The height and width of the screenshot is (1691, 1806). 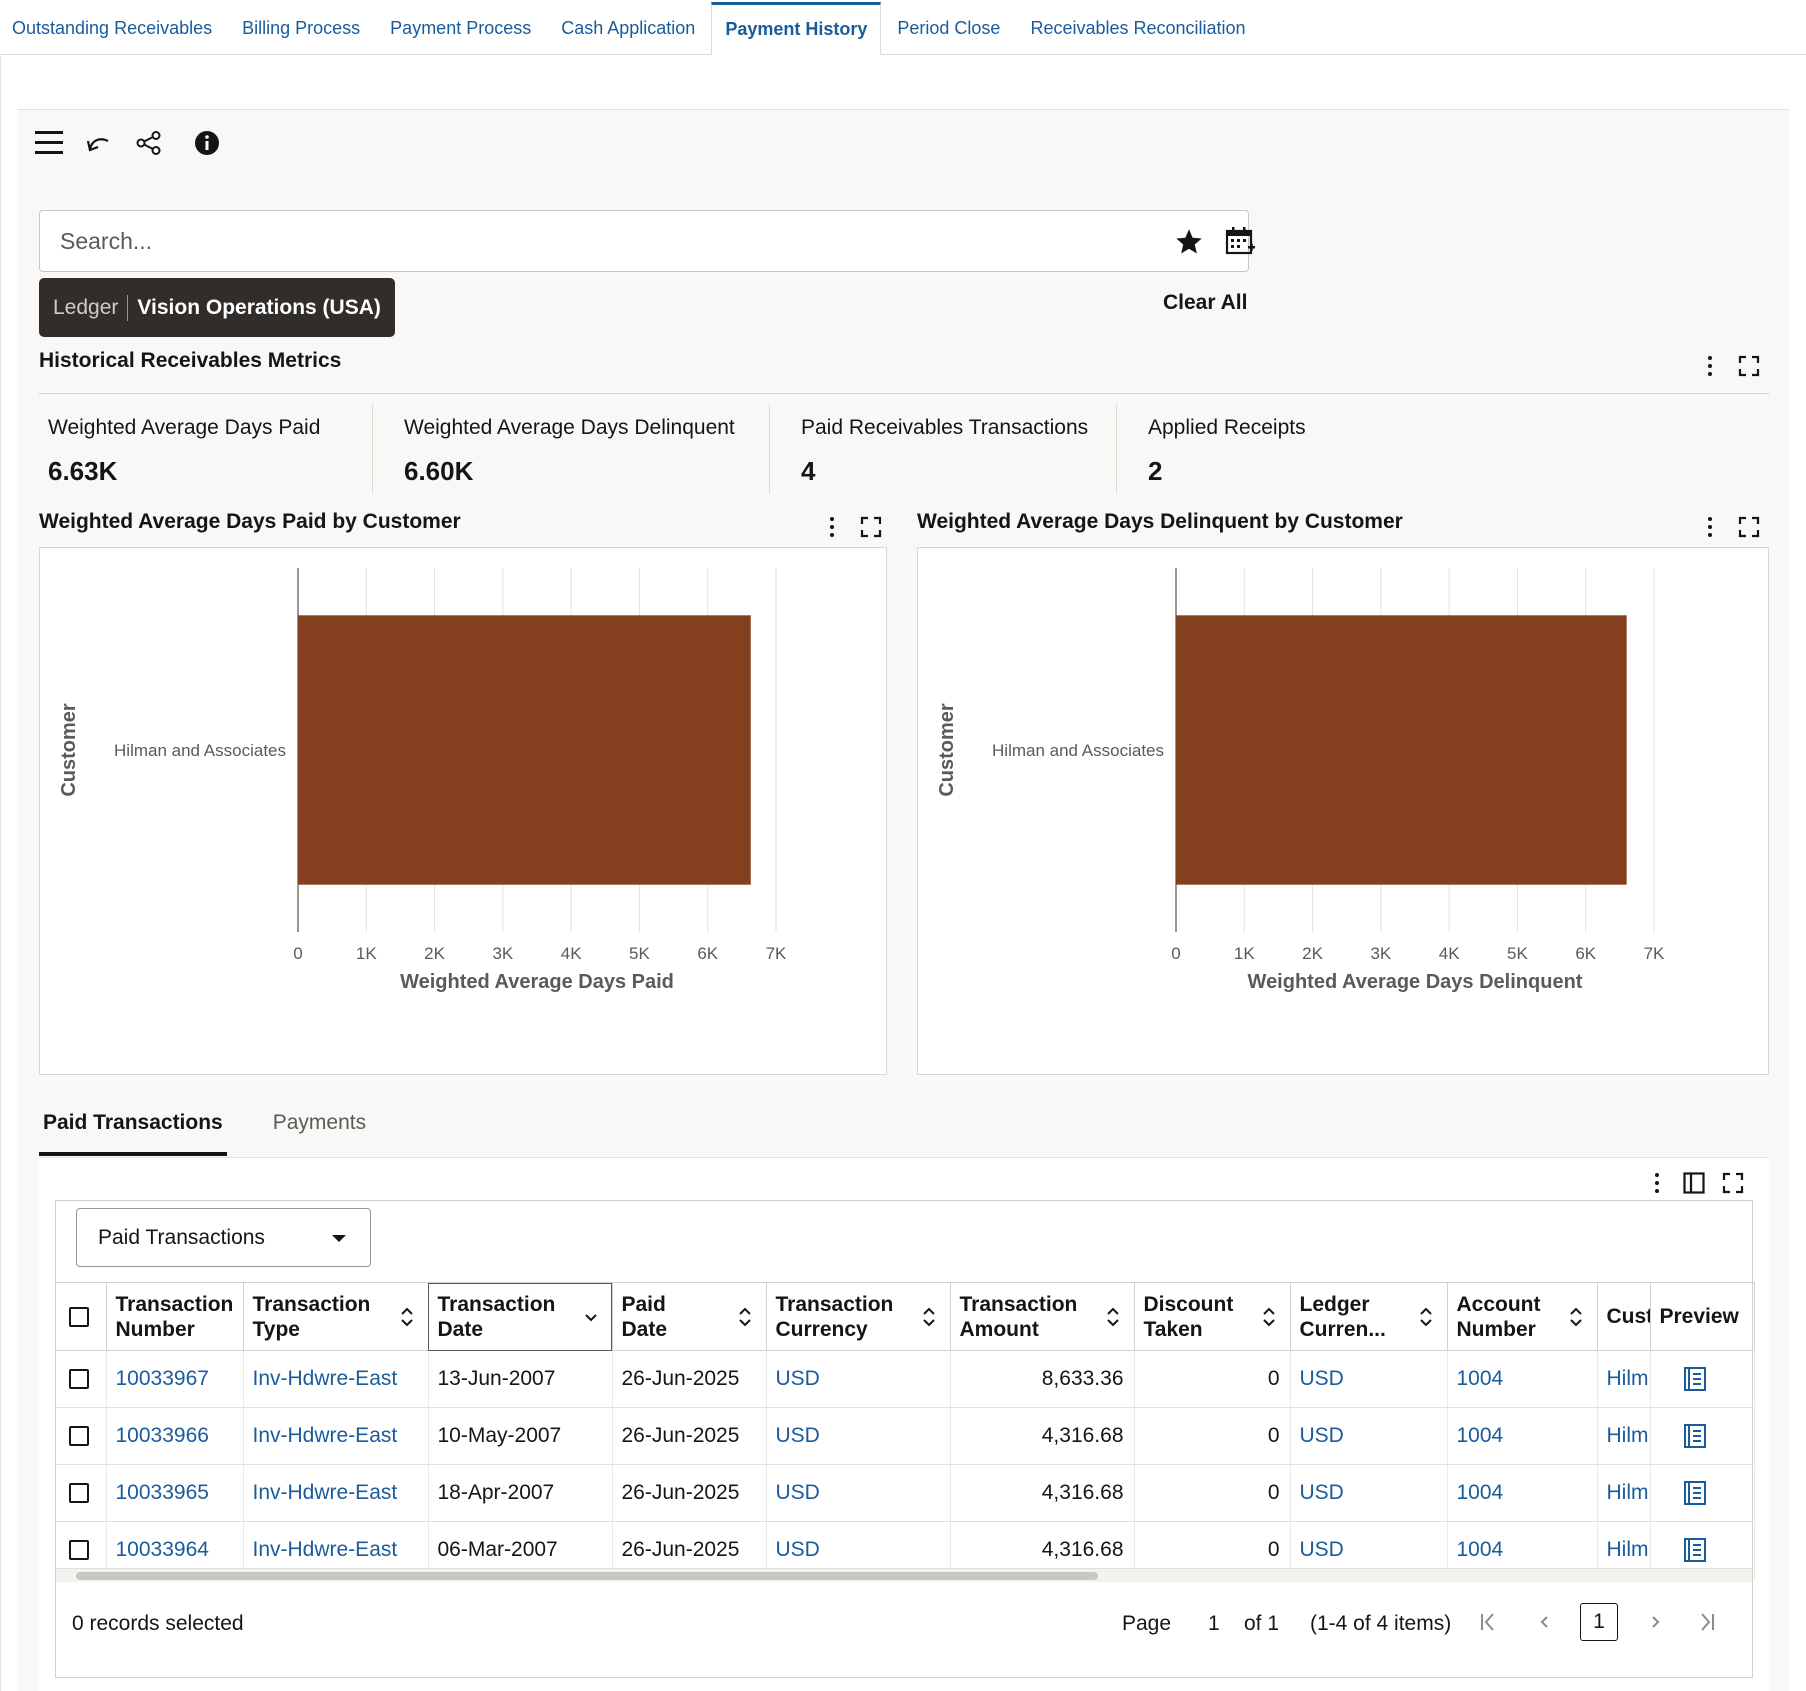 I want to click on metrics-expand-icon, so click(x=1749, y=366).